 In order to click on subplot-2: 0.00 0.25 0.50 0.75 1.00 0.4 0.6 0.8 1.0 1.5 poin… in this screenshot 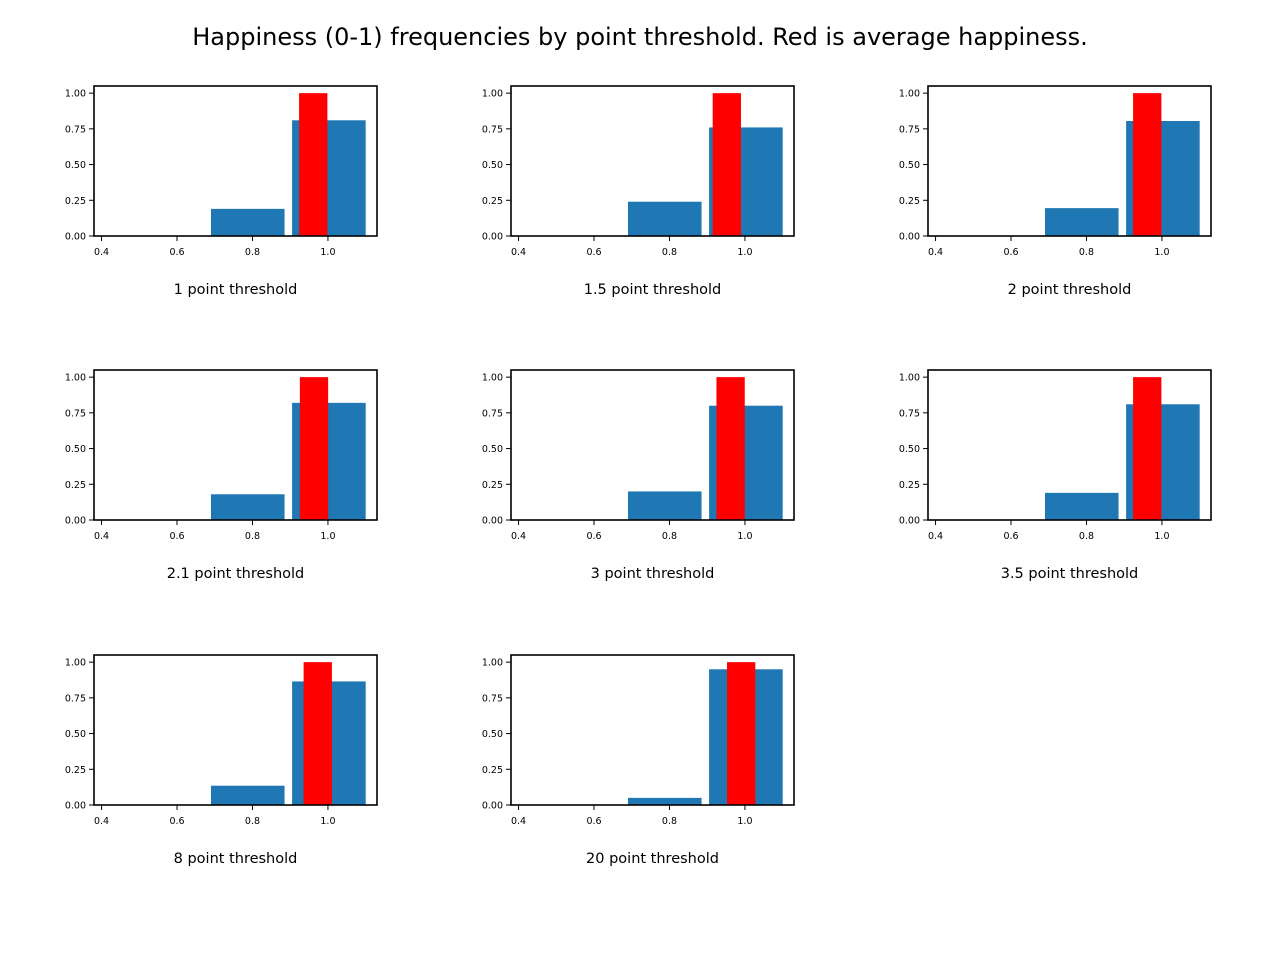, I will do `click(638, 191)`.